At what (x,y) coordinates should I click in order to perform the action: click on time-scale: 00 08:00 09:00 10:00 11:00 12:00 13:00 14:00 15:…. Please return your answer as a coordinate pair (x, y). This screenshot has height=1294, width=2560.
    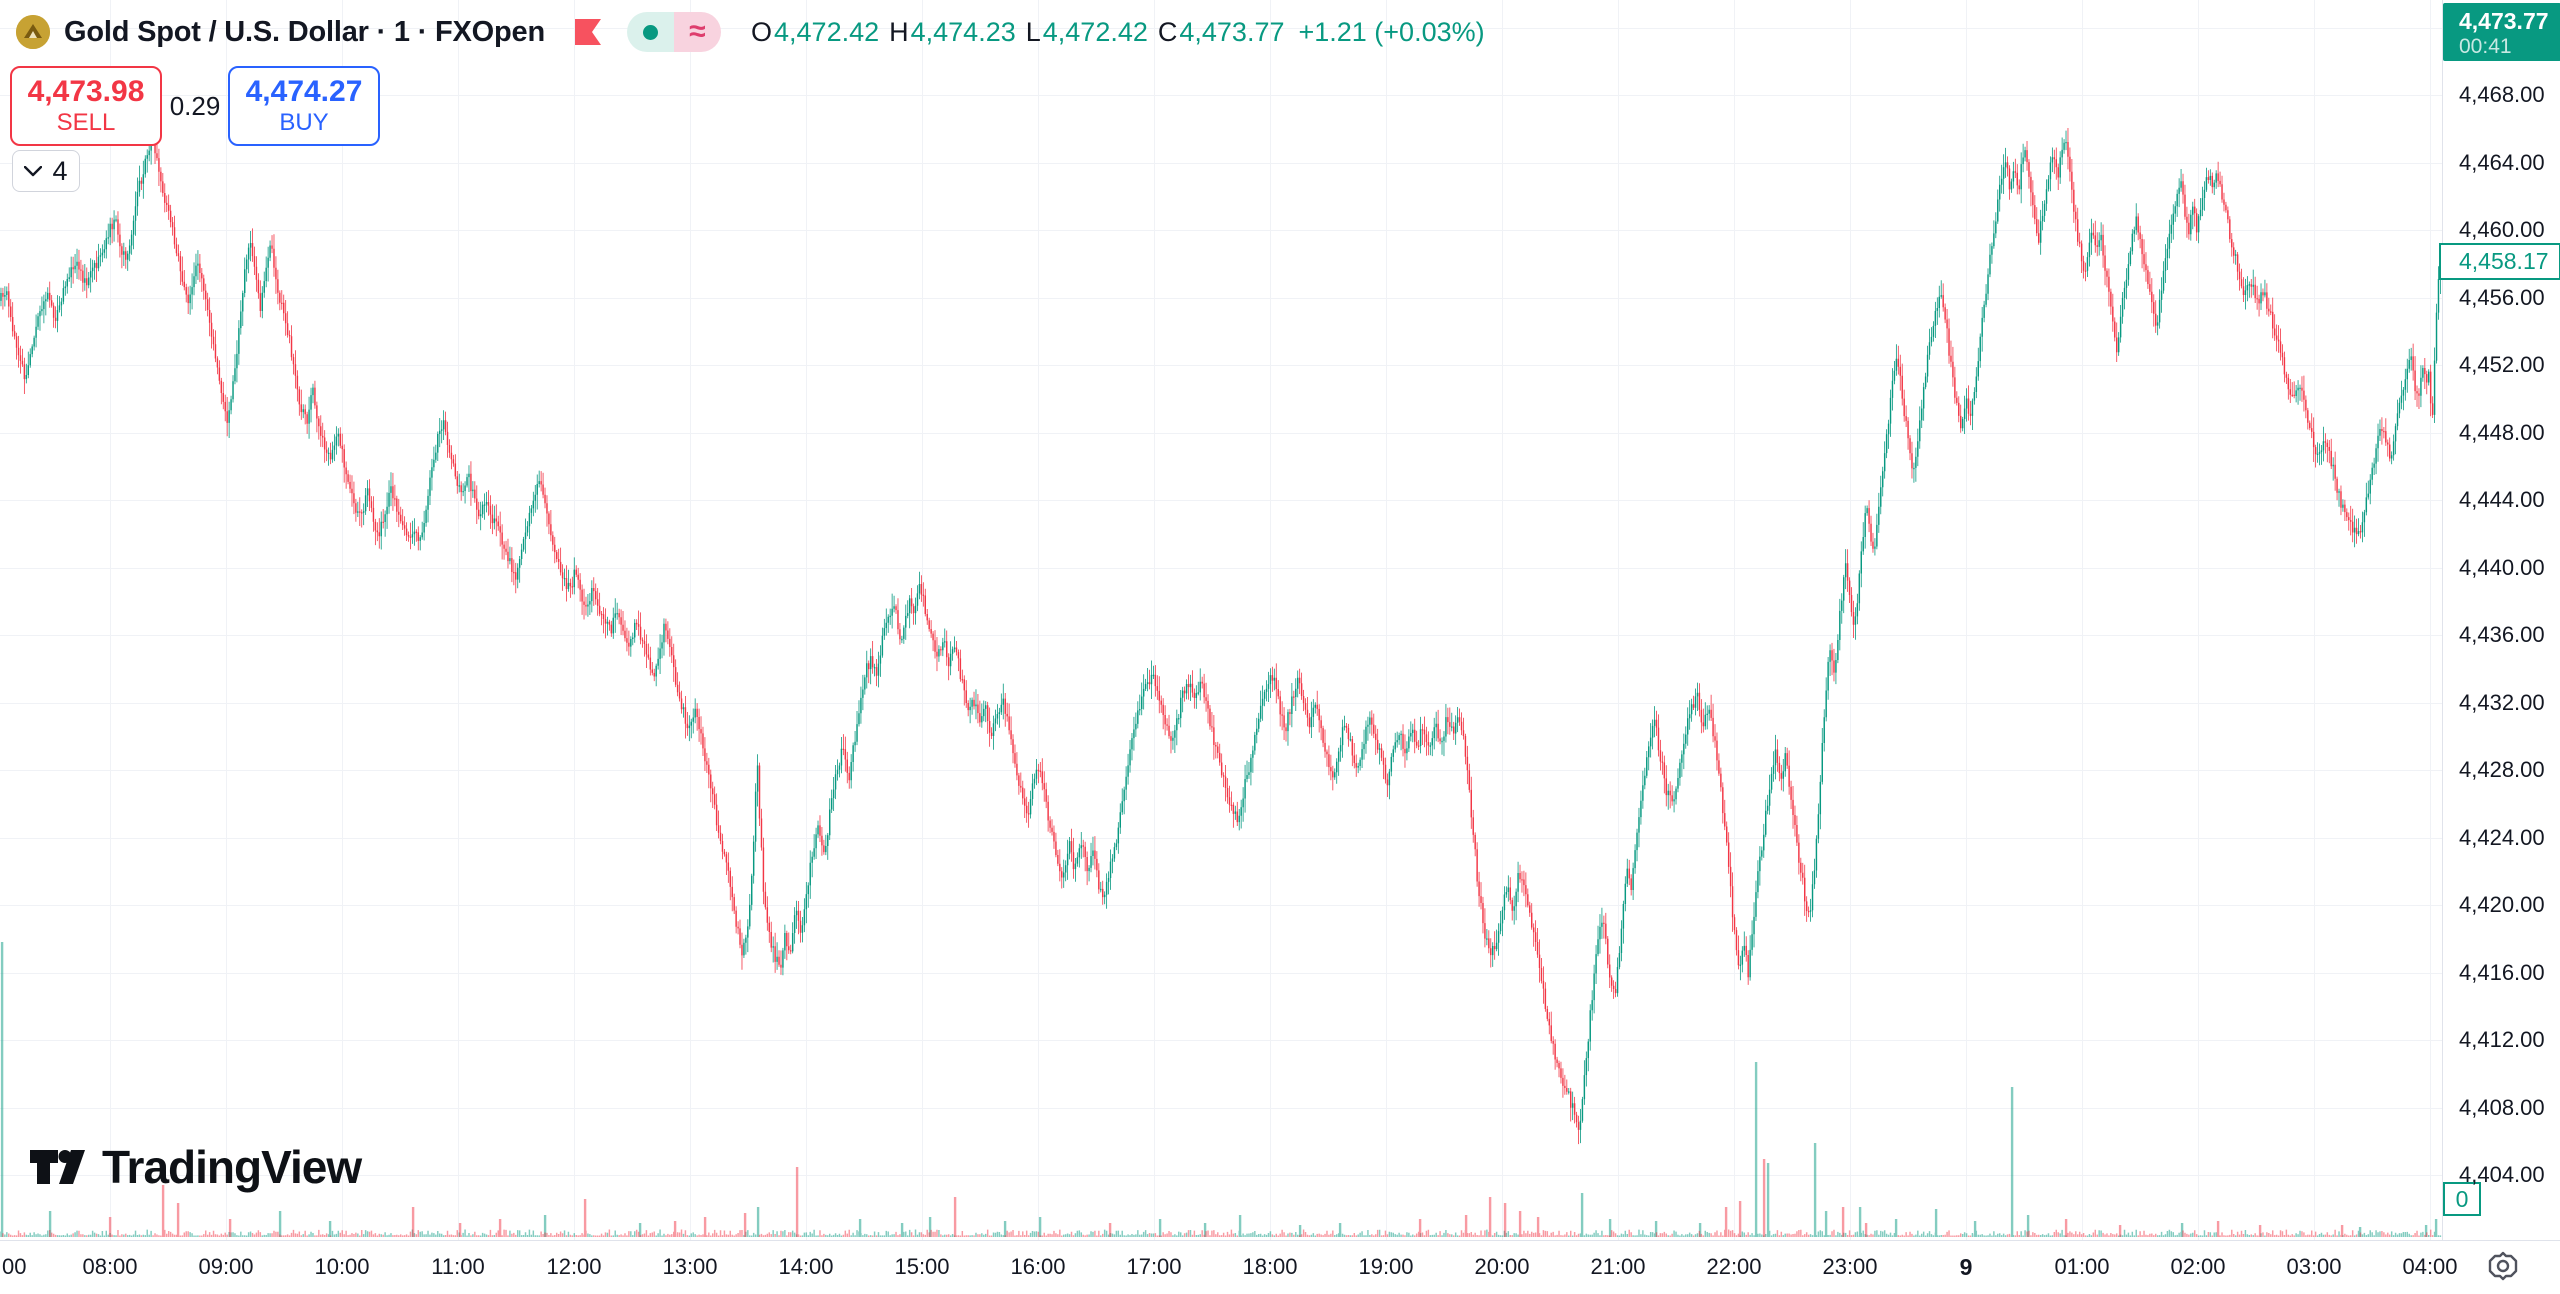
    Looking at the image, I should click on (1280, 1267).